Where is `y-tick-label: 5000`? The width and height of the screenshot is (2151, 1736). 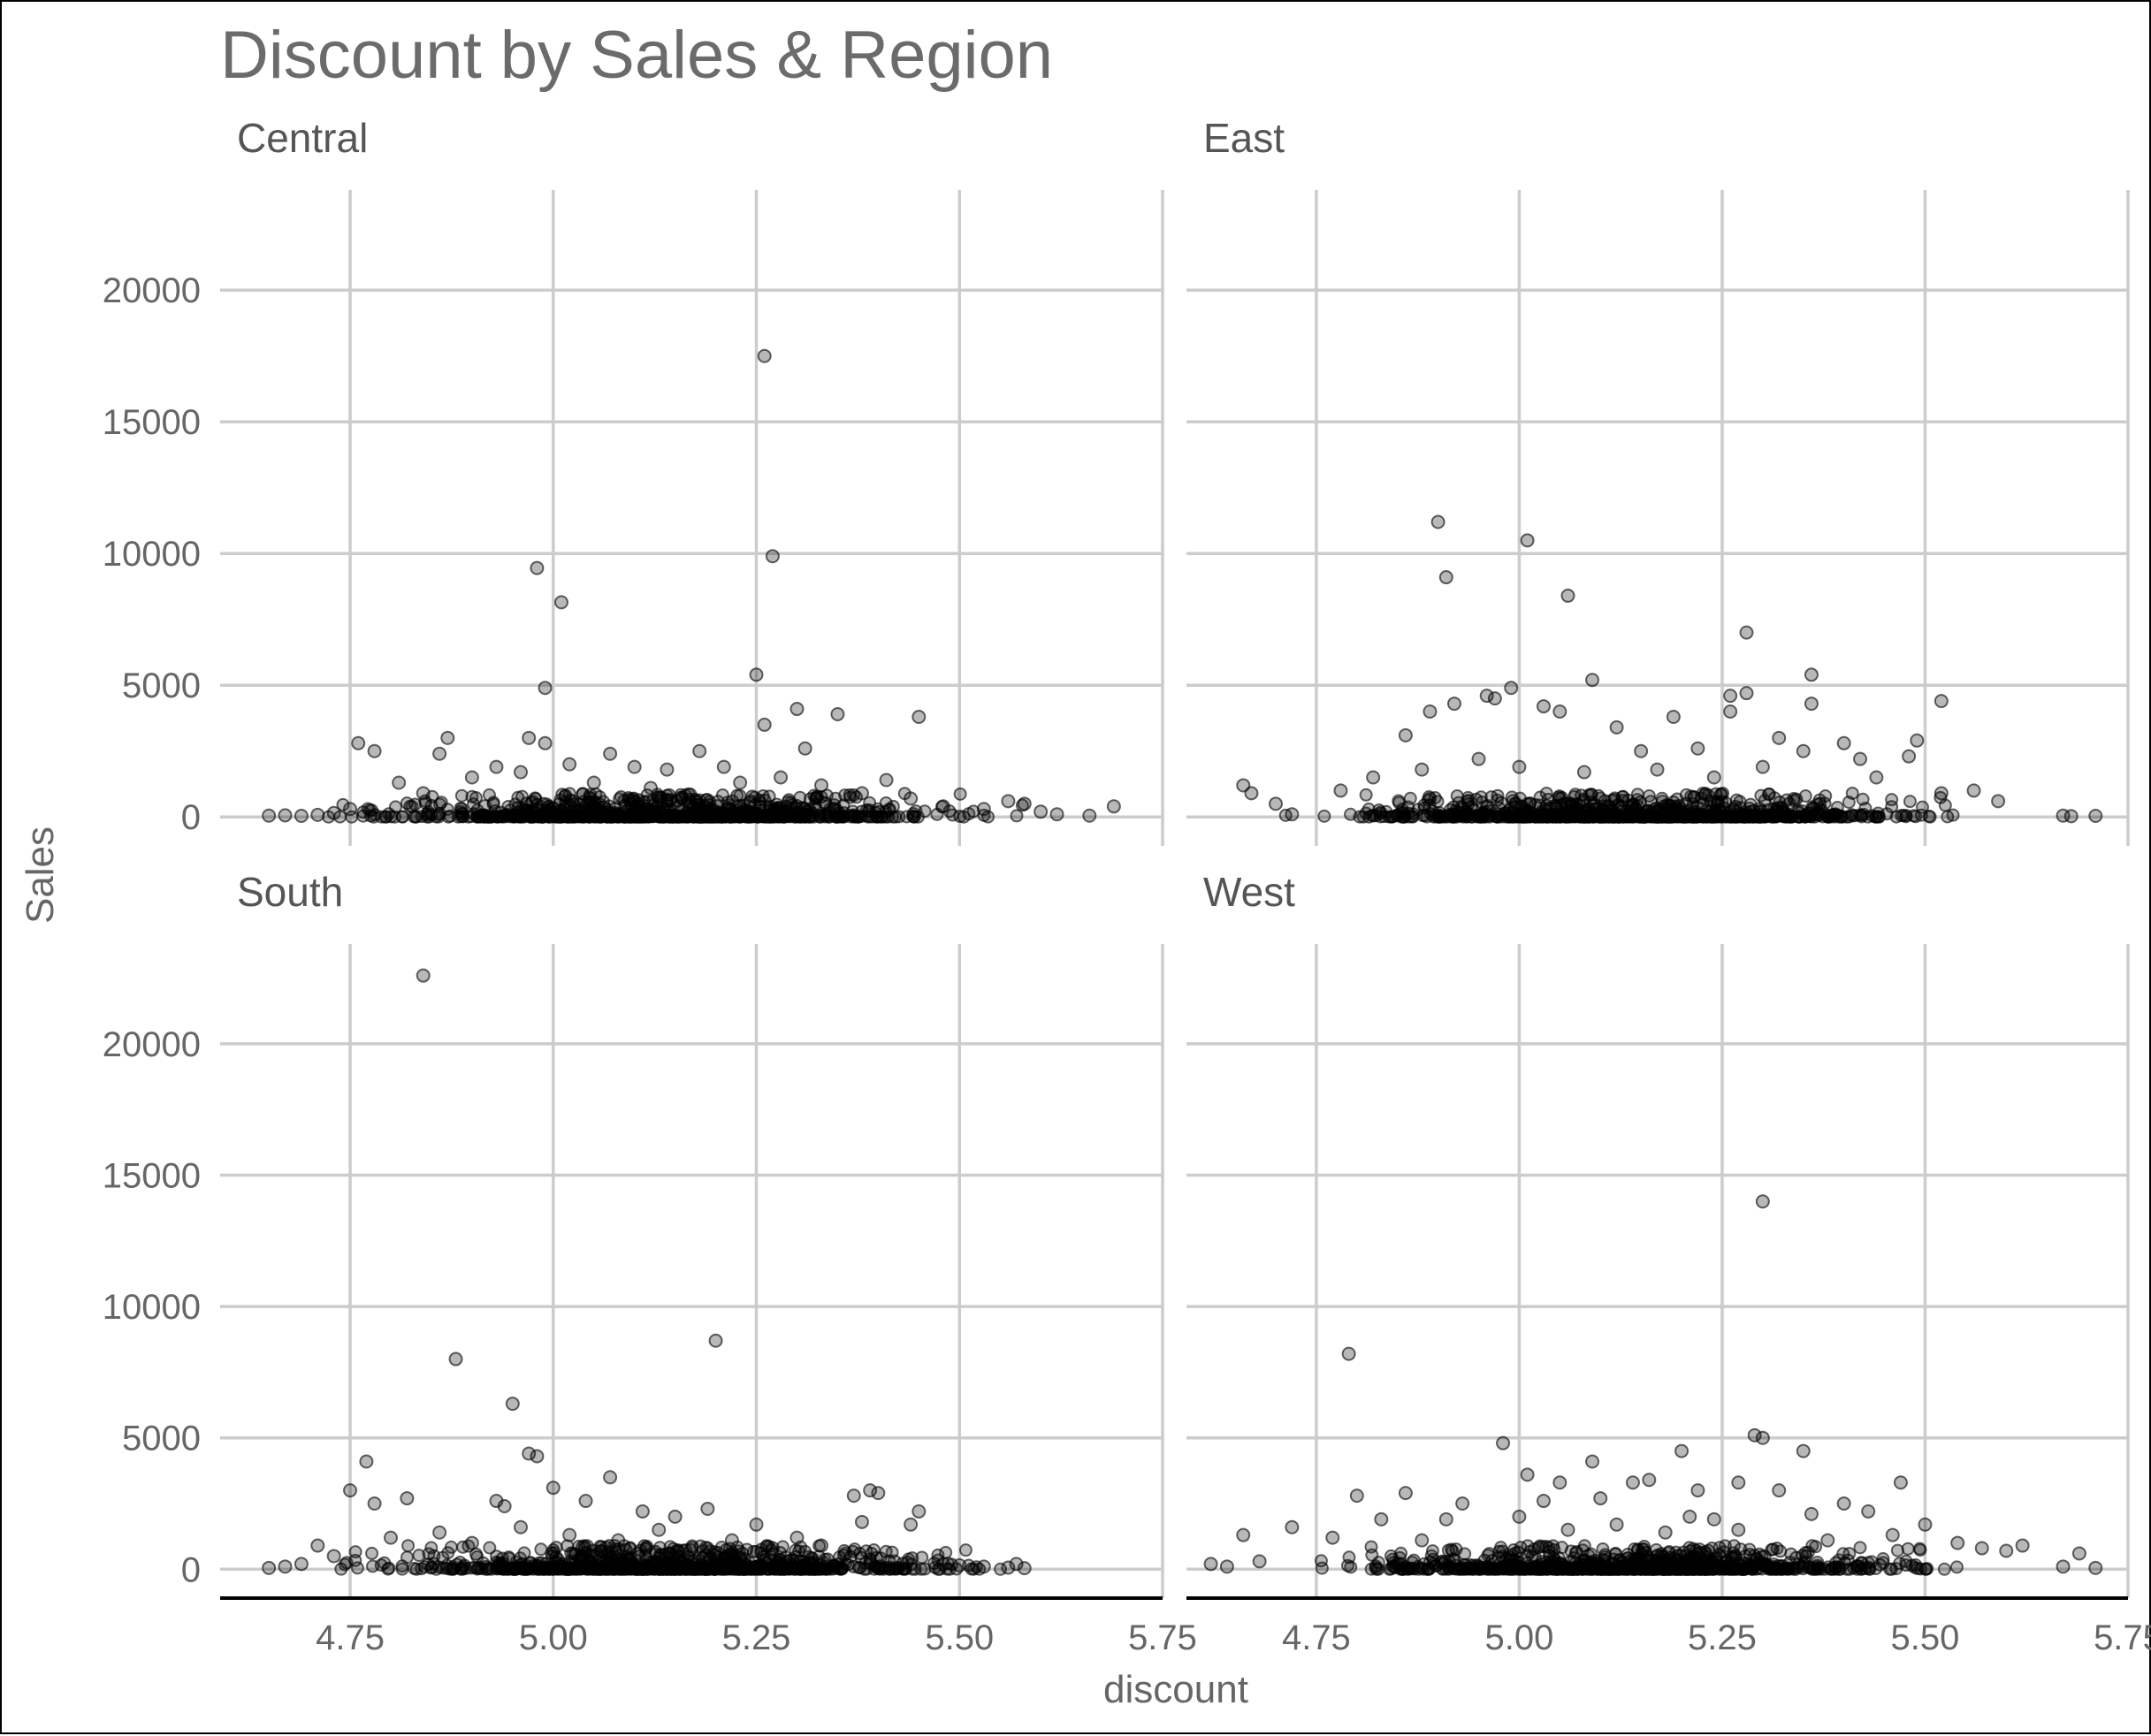 y-tick-label: 5000 is located at coordinates (161, 1439).